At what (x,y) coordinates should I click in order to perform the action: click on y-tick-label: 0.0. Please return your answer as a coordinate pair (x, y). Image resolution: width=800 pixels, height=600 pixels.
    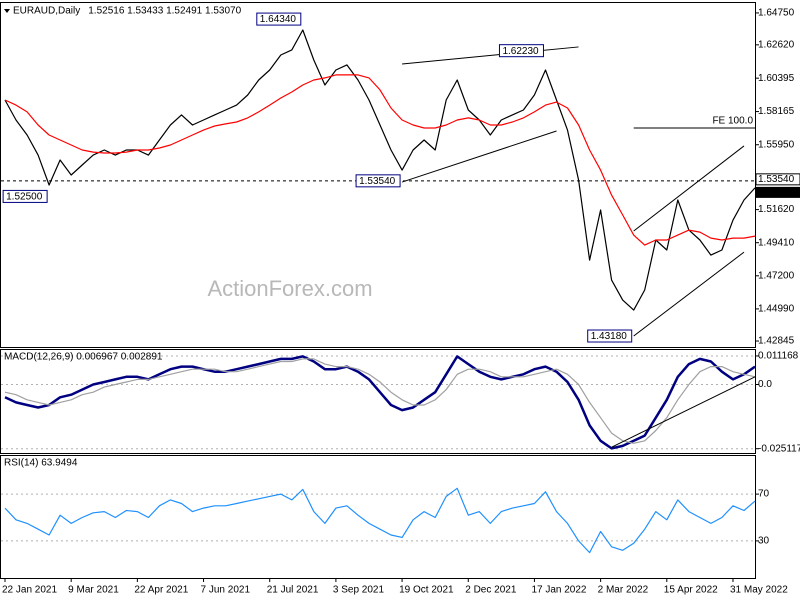
    Looking at the image, I should click on (765, 384).